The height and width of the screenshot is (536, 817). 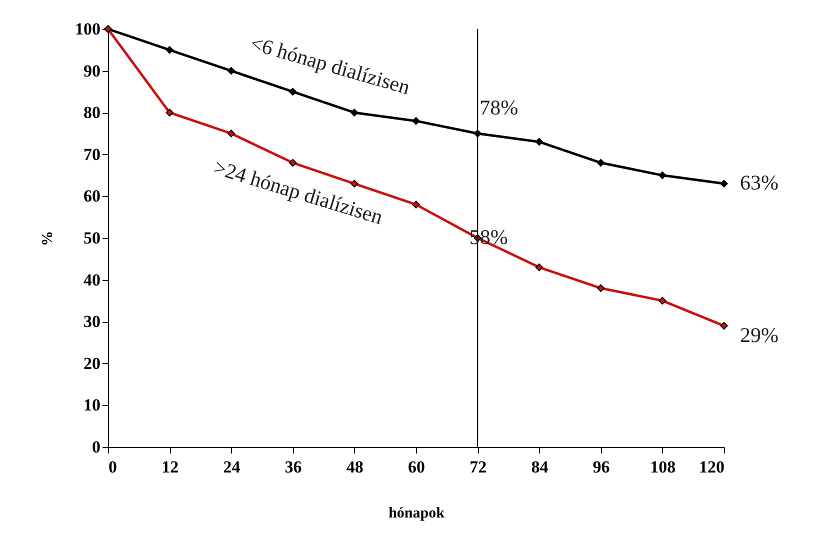 What do you see at coordinates (759, 334) in the screenshot?
I see `annotation: 29%` at bounding box center [759, 334].